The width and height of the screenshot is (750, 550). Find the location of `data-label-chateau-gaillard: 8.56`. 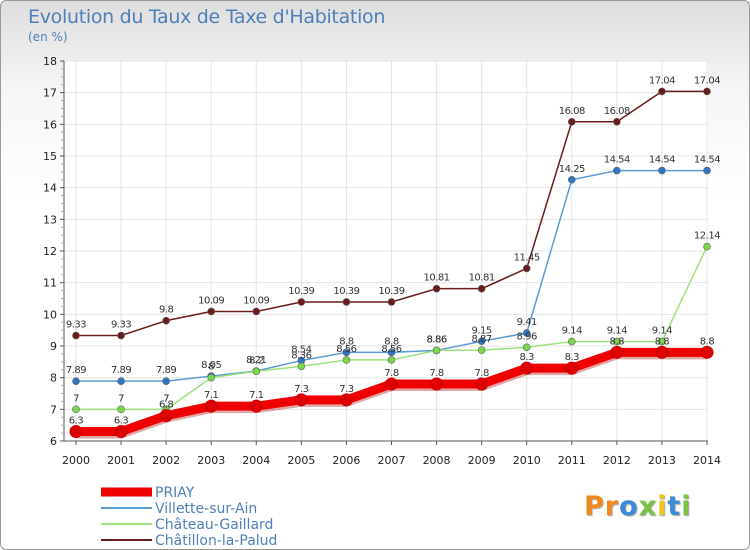

data-label-chateau-gaillard: 8.56 is located at coordinates (391, 349).